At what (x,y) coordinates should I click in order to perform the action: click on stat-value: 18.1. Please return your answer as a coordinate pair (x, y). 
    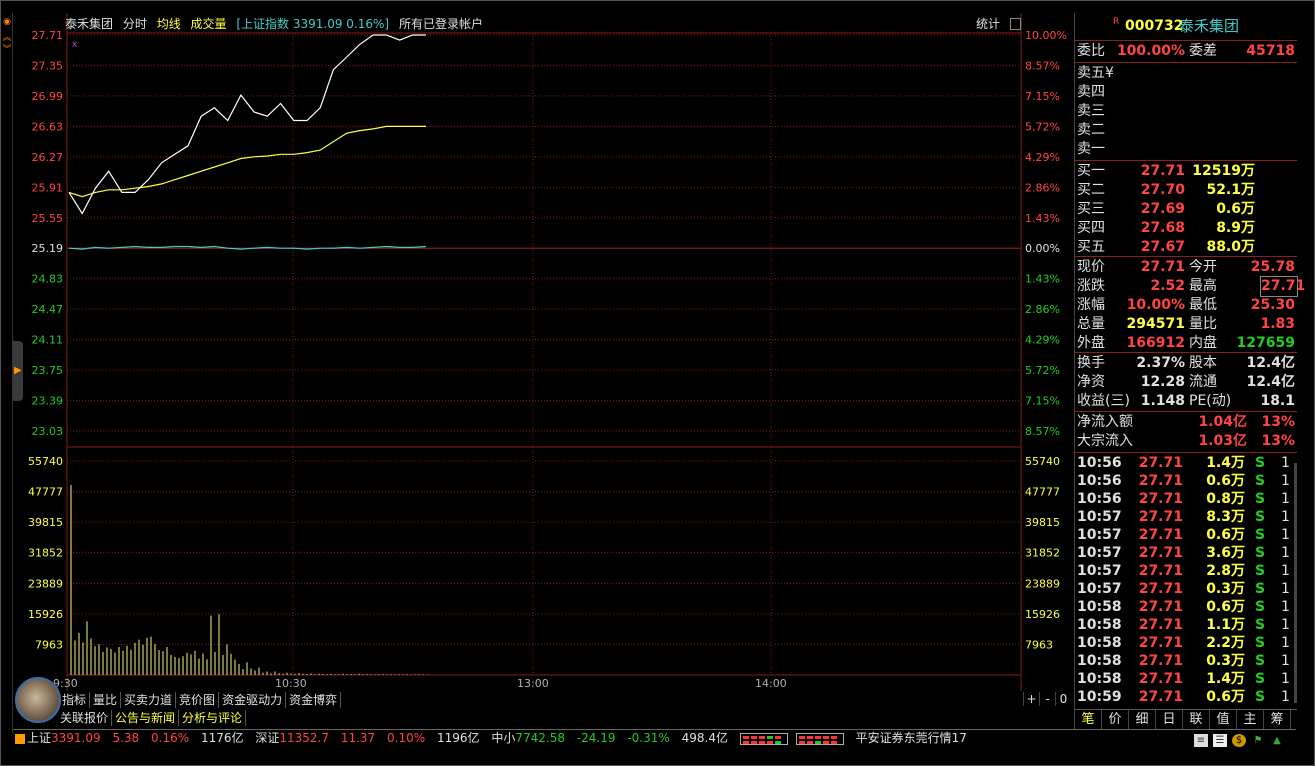
    Looking at the image, I should click on (1277, 401).